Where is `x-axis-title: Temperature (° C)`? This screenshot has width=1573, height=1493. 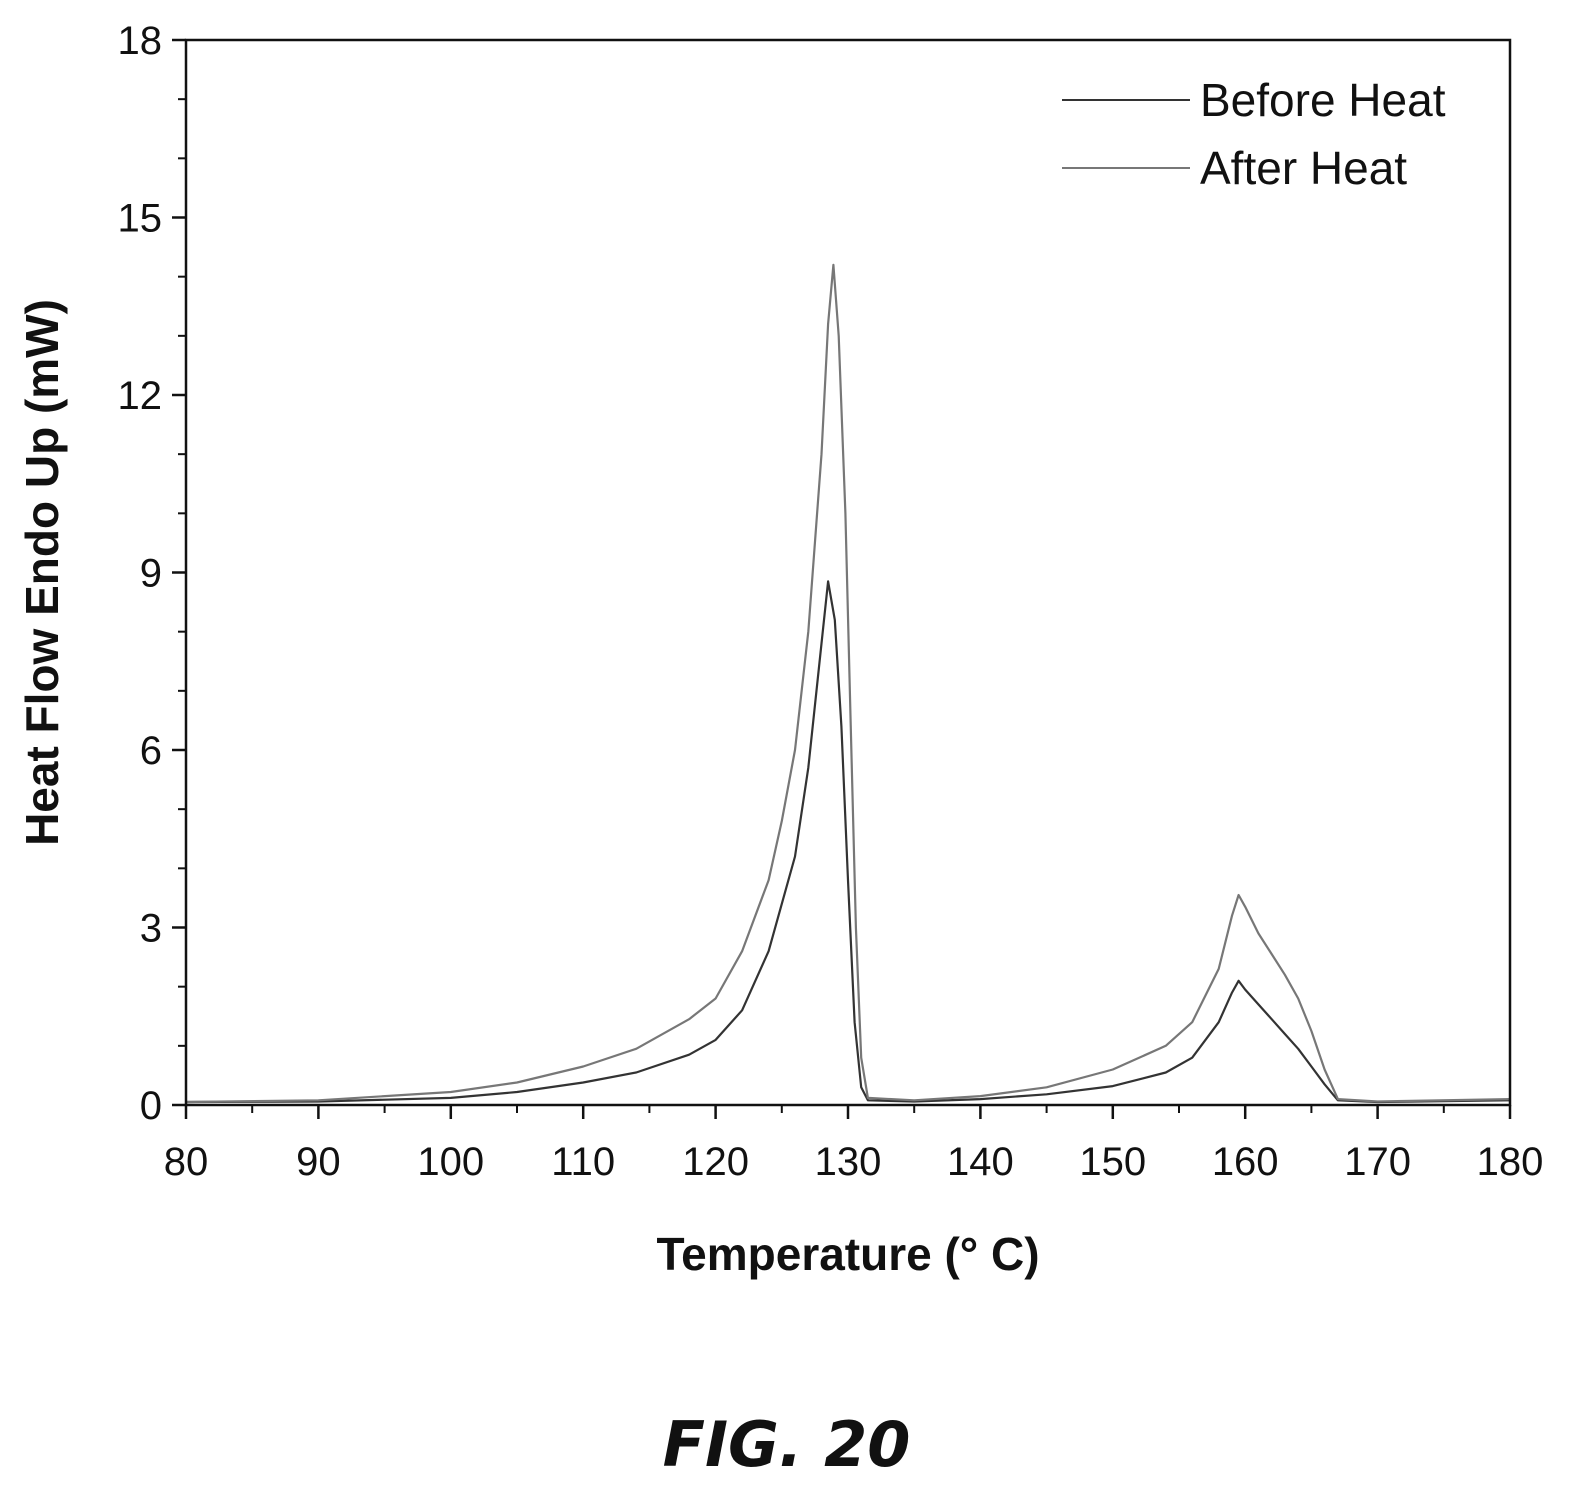 x-axis-title: Temperature (° C) is located at coordinates (847, 1254).